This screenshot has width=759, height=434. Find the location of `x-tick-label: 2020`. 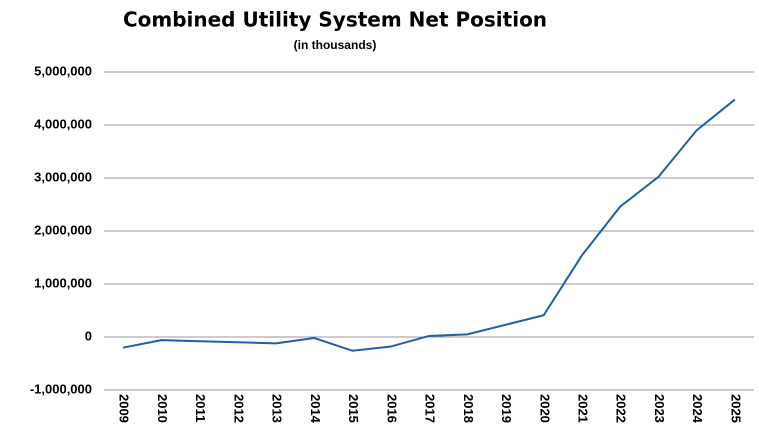

x-tick-label: 2020 is located at coordinates (544, 408).